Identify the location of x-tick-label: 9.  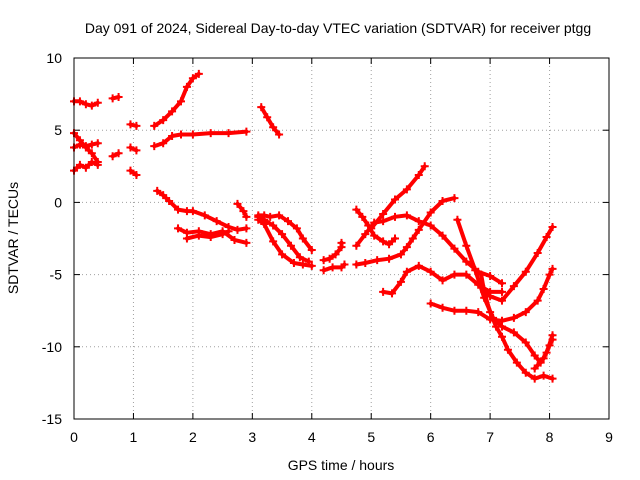
(609, 437).